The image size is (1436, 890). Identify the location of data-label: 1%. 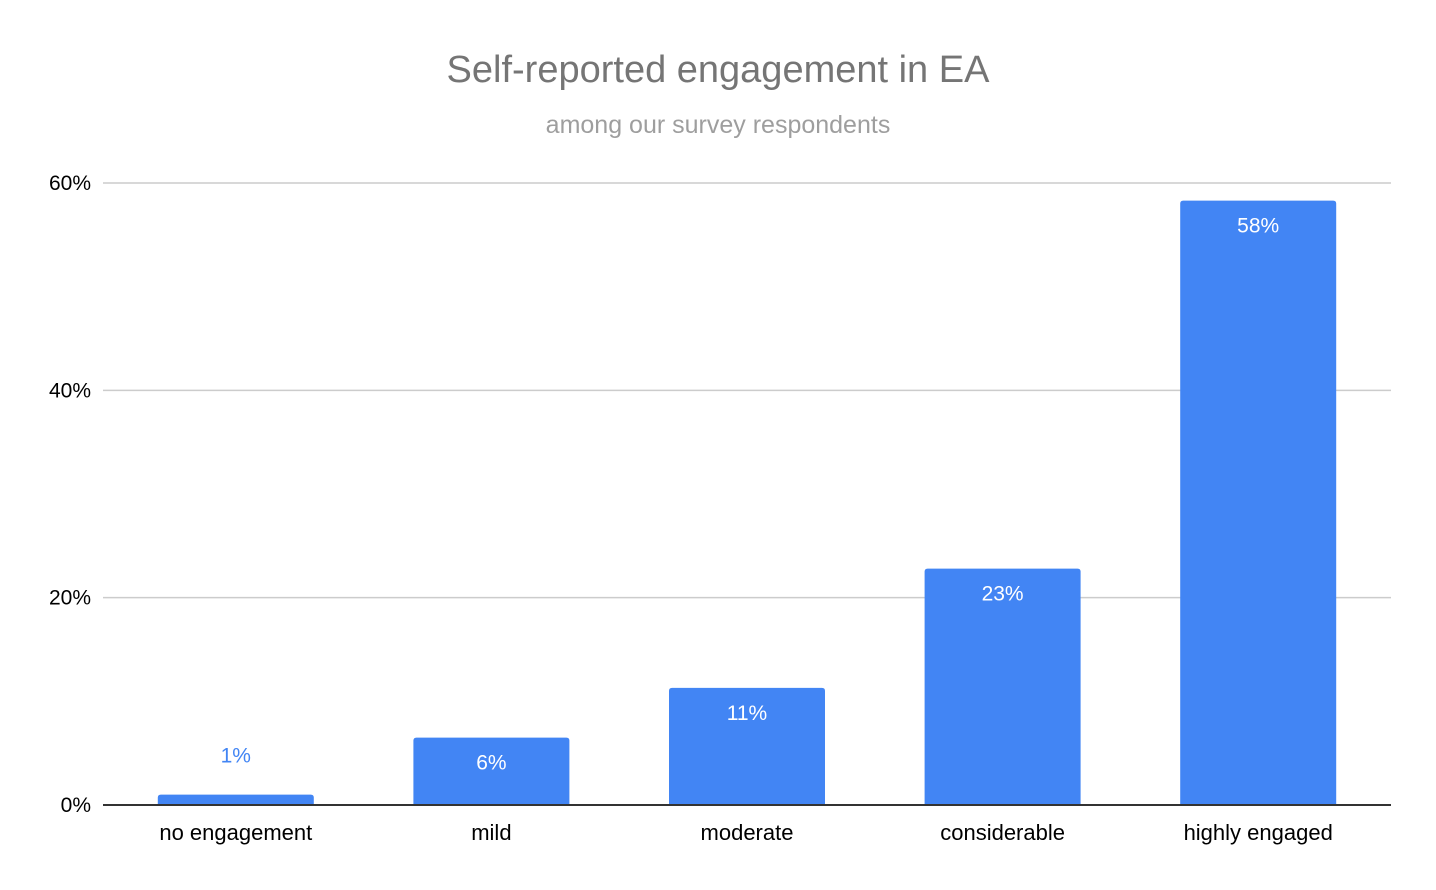
(236, 756).